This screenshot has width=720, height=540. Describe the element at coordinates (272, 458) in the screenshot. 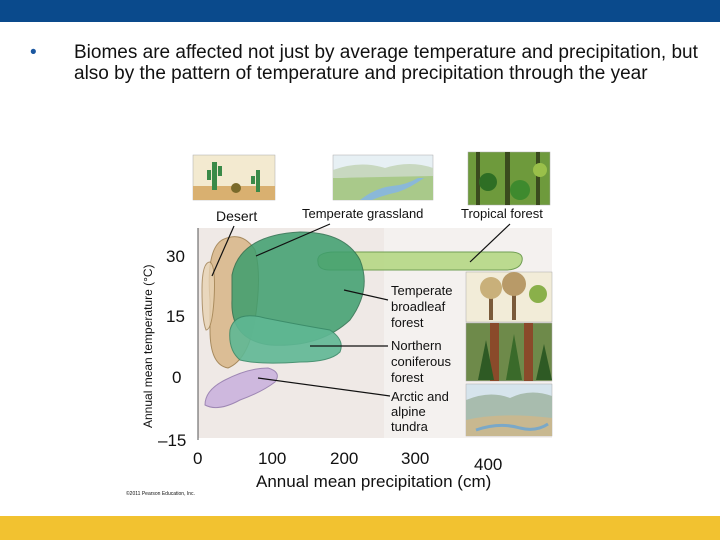

I see `x-tick-100: 100` at that location.